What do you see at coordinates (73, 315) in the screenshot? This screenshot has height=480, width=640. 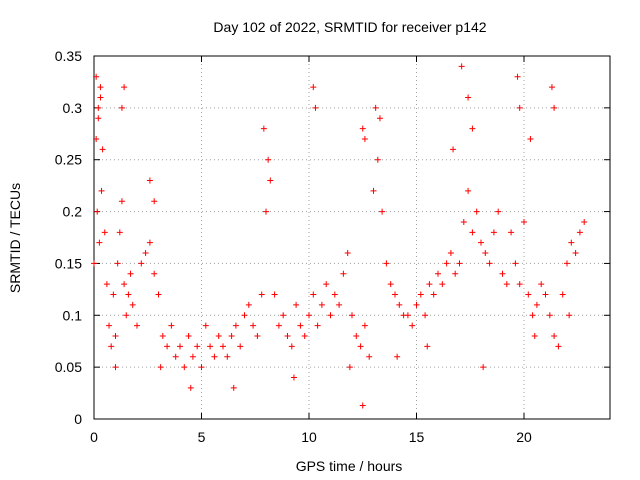 I see `y-tick-label: 0.1` at bounding box center [73, 315].